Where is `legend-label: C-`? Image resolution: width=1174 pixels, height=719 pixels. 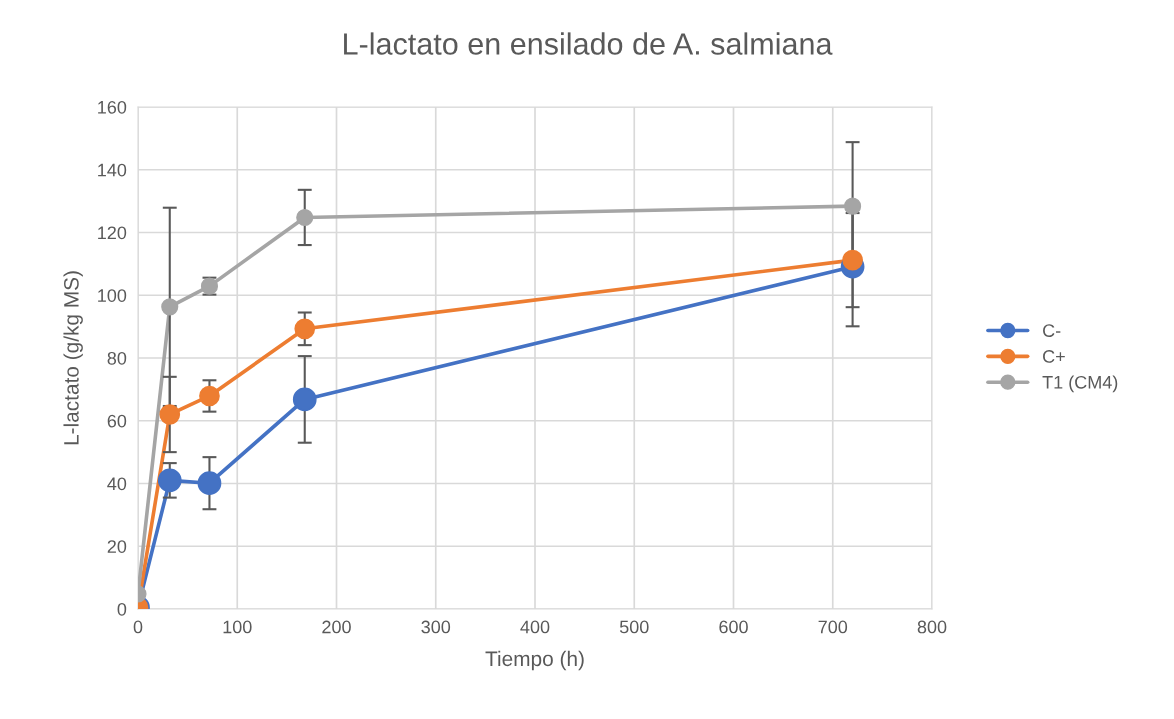
legend-label: C- is located at coordinates (1052, 330).